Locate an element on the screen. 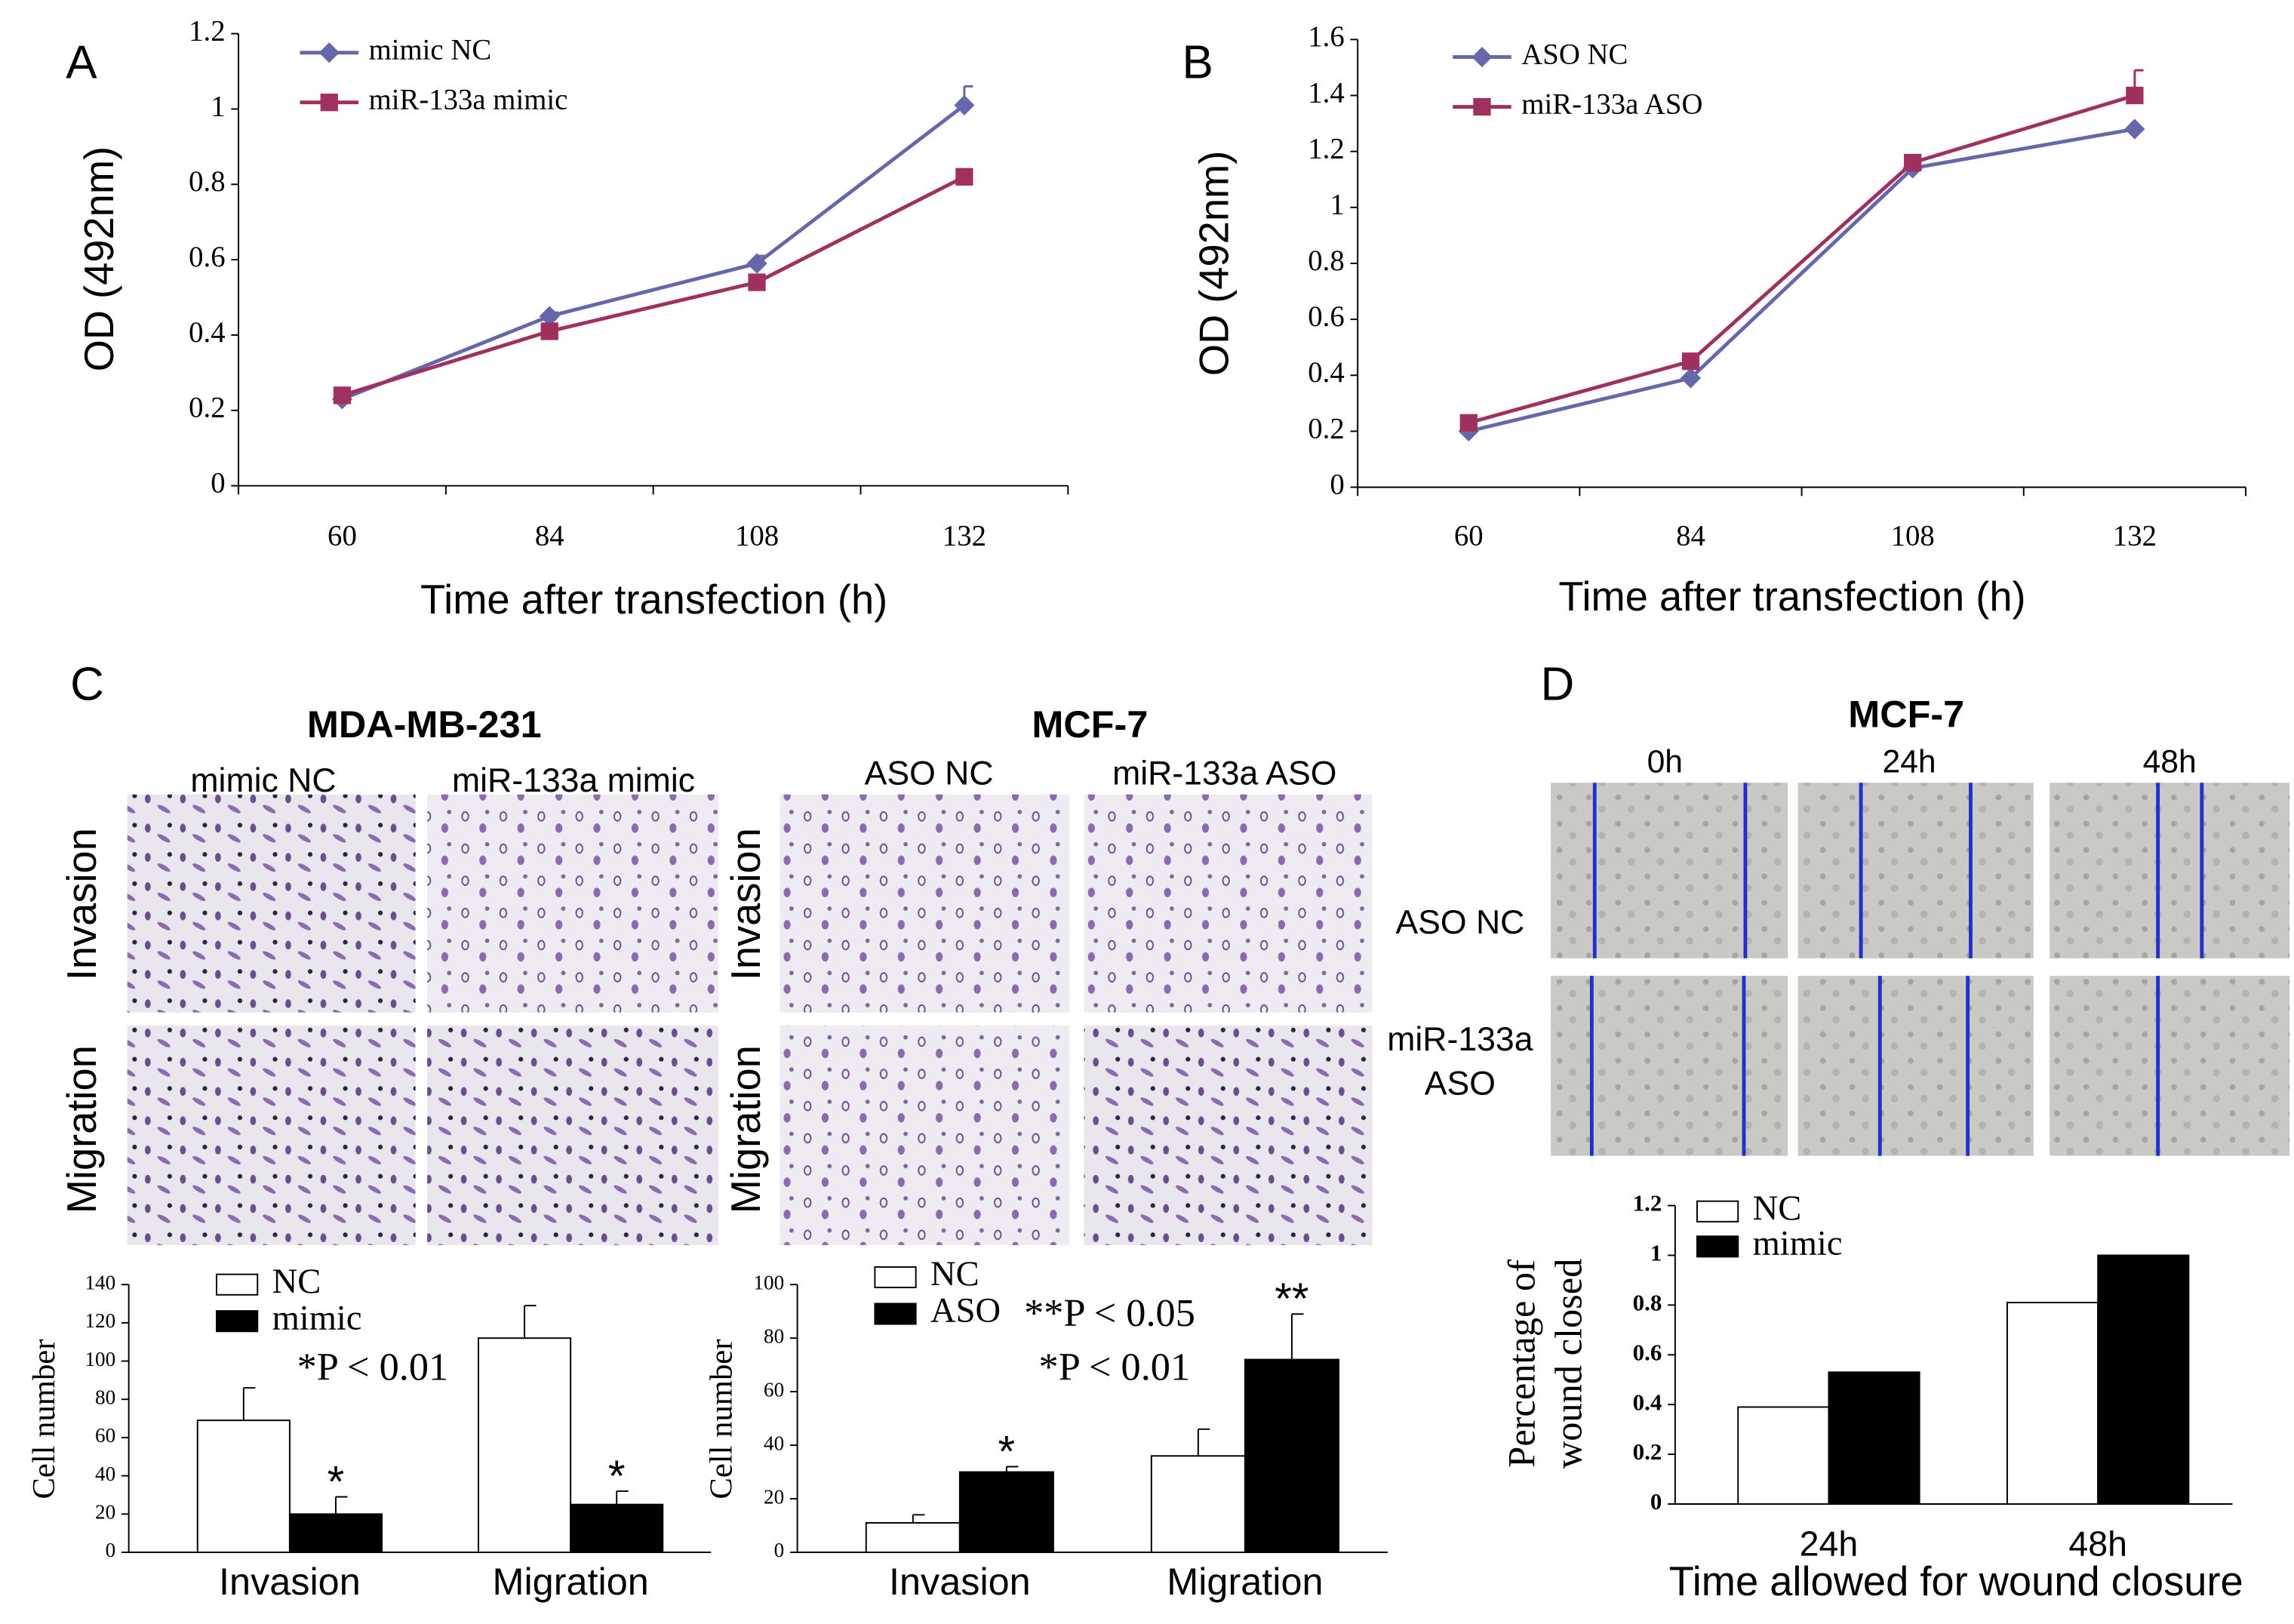 The width and height of the screenshot is (2294, 1624). y-tick-label: 0.8 is located at coordinates (1326, 261).